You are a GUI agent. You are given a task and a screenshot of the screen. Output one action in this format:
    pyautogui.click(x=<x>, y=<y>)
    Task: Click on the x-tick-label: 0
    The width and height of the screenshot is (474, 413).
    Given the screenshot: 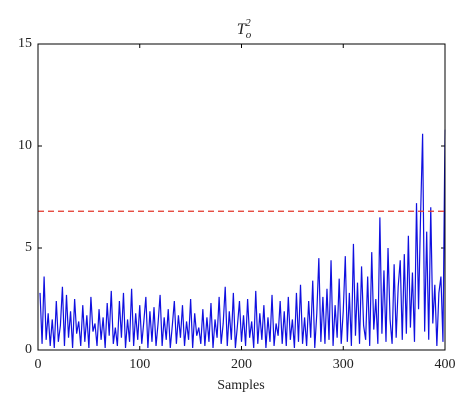 What is the action you would take?
    pyautogui.click(x=38, y=364)
    